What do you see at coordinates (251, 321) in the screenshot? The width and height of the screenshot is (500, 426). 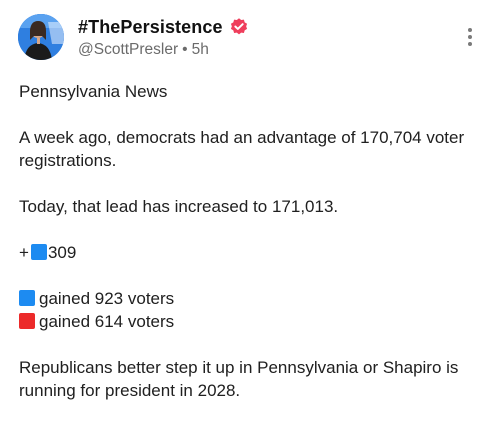 I see `post-red-line: gained 614 voters` at bounding box center [251, 321].